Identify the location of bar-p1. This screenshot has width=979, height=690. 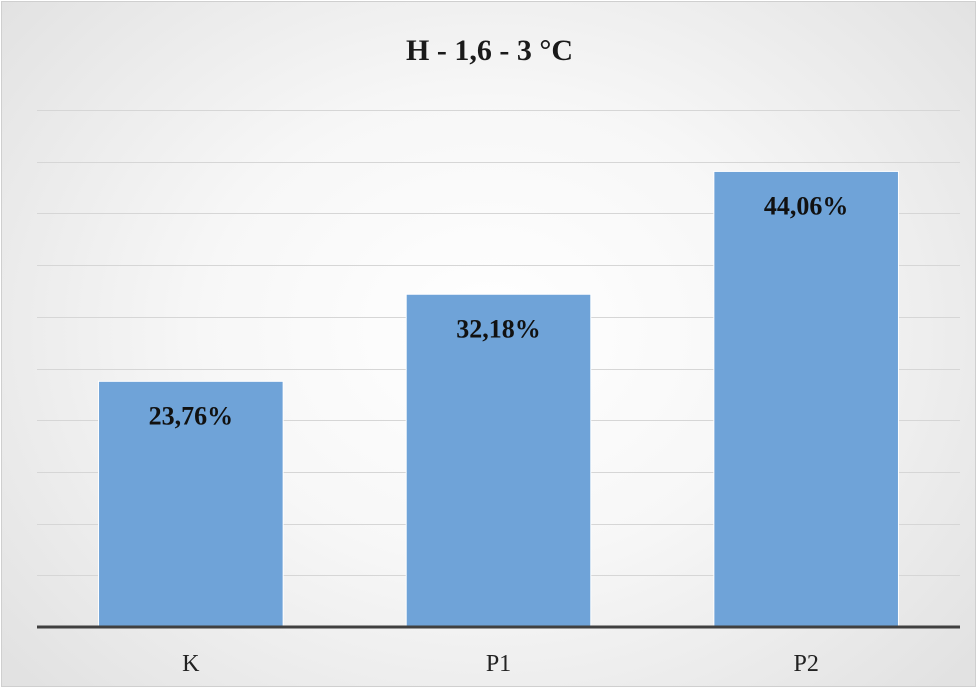
(498, 460).